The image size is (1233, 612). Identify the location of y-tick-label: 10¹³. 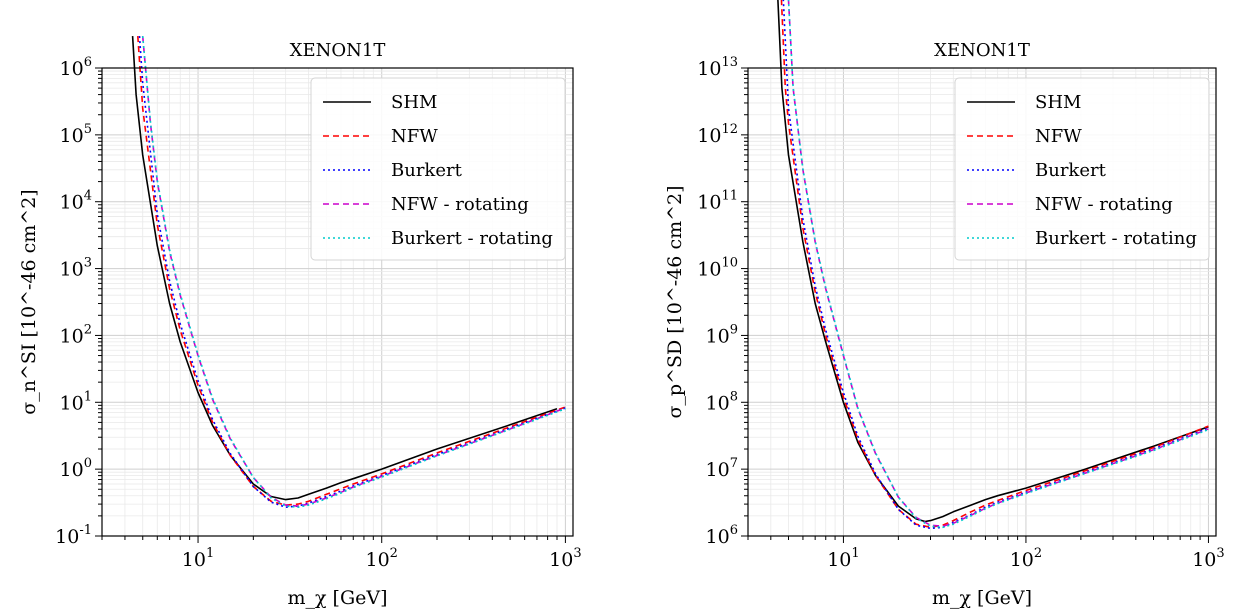
(717, 67).